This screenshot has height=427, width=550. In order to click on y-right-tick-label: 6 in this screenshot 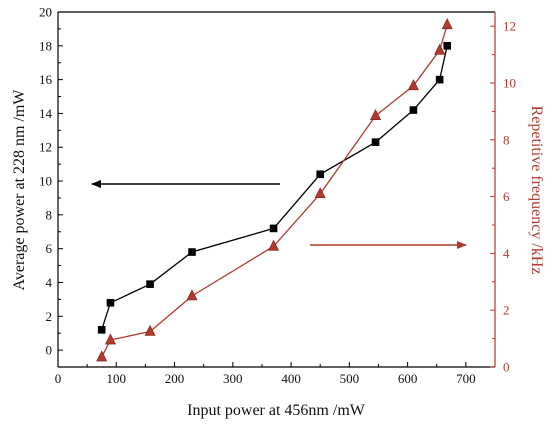, I will do `click(506, 196)`.